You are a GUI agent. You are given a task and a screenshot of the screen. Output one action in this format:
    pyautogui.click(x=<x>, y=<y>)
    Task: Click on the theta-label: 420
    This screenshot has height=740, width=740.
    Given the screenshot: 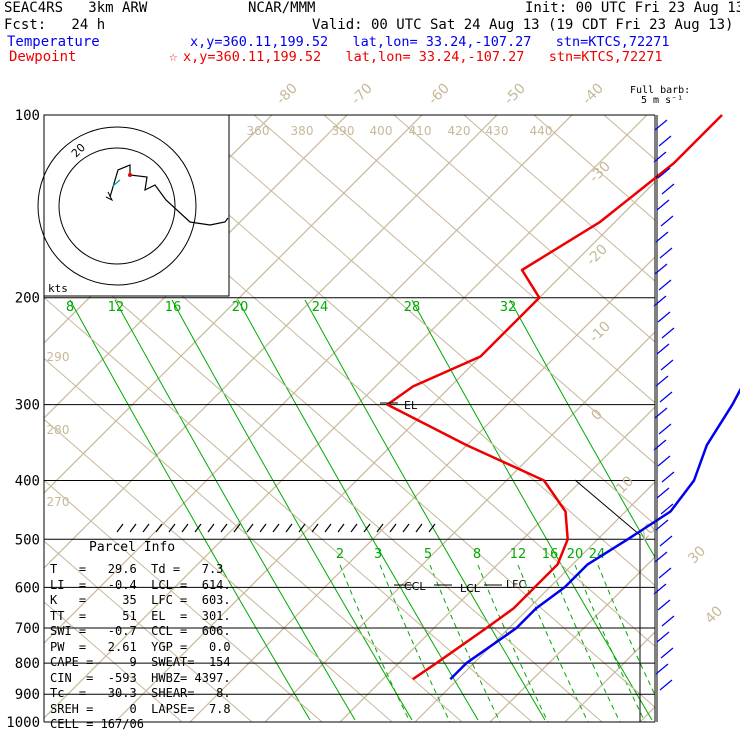 What is the action you would take?
    pyautogui.click(x=459, y=131)
    